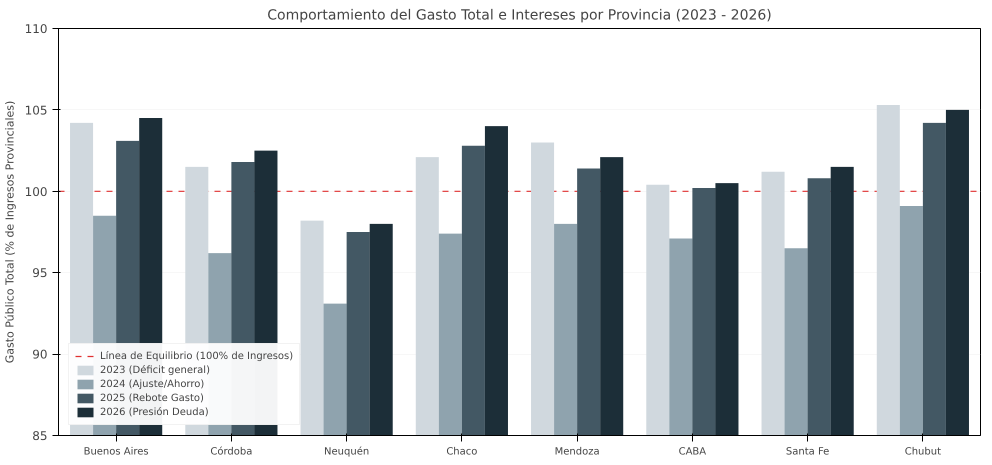 The width and height of the screenshot is (992, 465). What do you see at coordinates (519, 16) in the screenshot?
I see `chart-title: Comportamiento del Gasto Total e Intereses por Provincia (2023 - 2026)` at bounding box center [519, 16].